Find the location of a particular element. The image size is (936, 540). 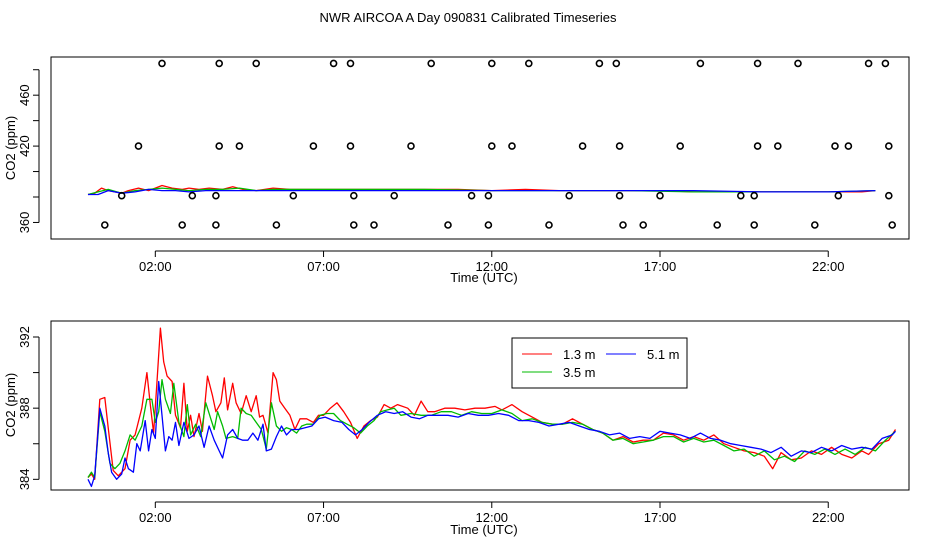

top-x-tick-label: 12:00 is located at coordinates (492, 266).